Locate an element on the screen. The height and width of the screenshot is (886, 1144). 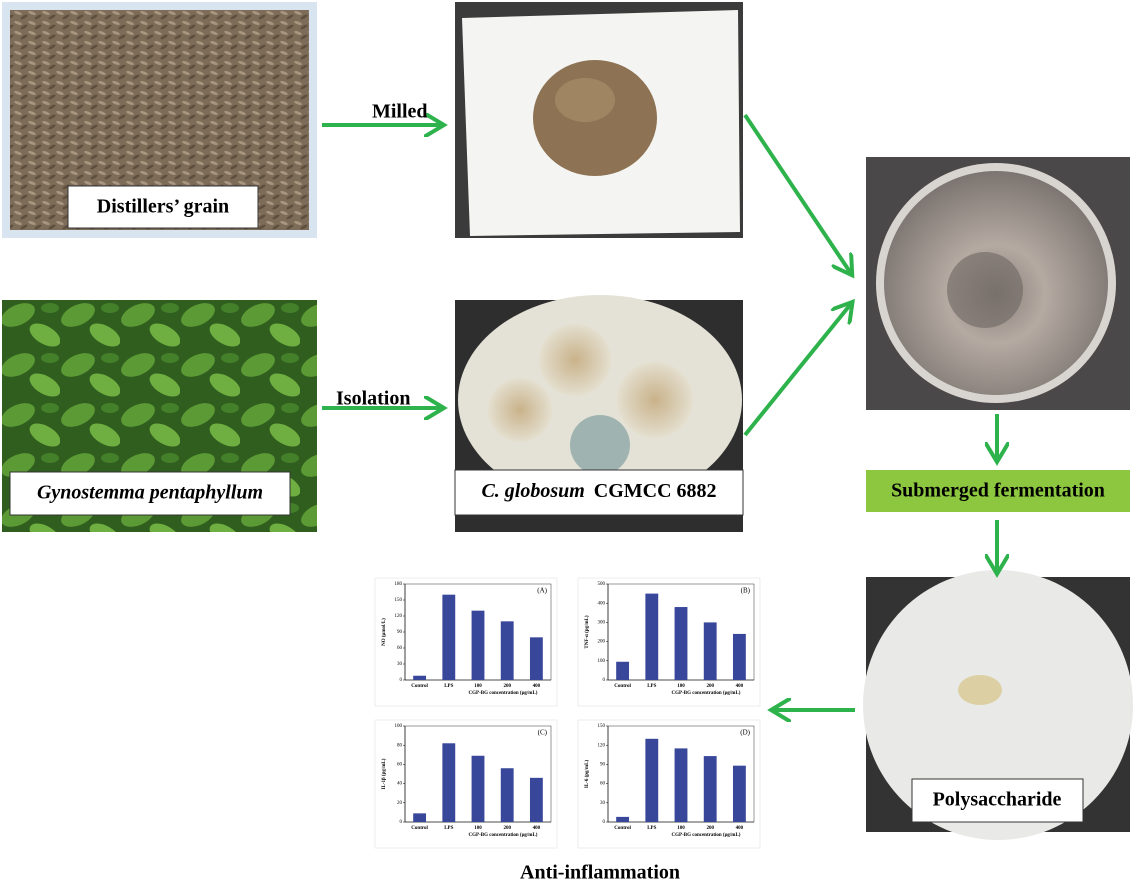
culture-label: C. globosum CGMCC 6882 is located at coordinates (598, 491).